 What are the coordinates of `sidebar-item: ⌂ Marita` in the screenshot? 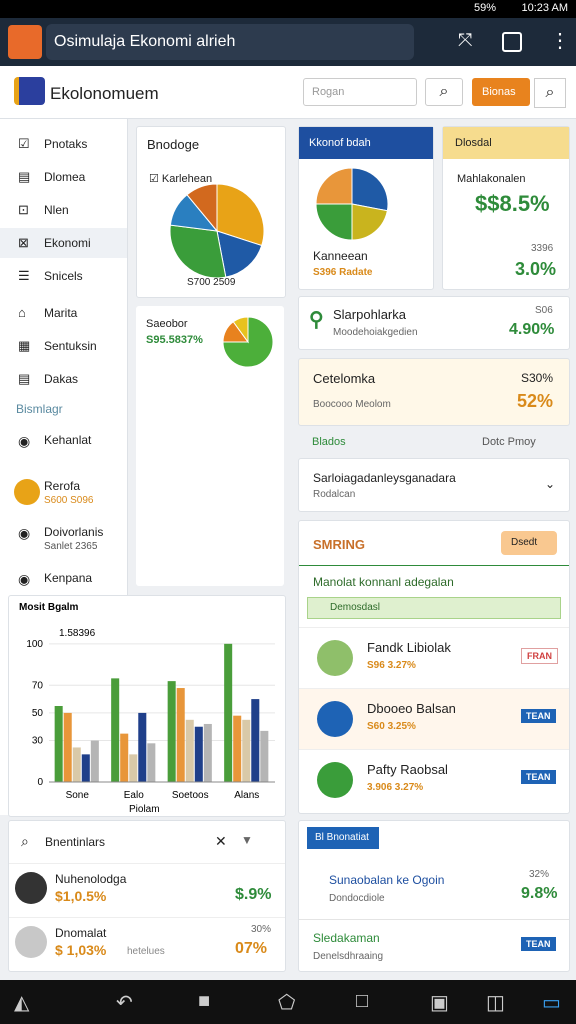 It's located at (63, 313).